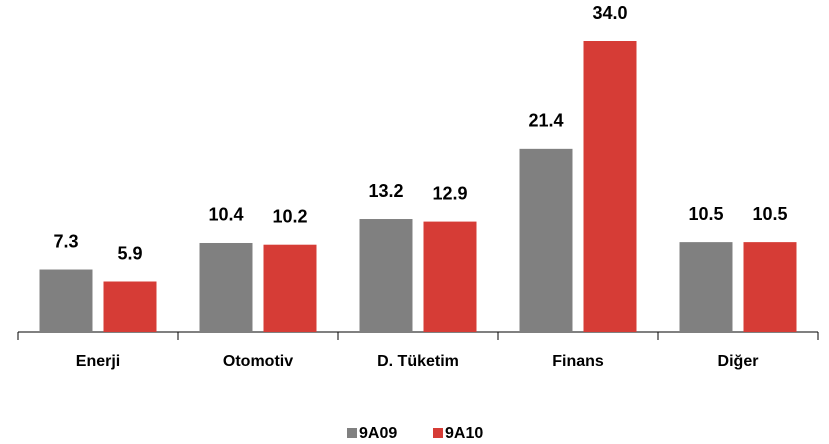 The height and width of the screenshot is (444, 829). I want to click on x-tick-label: Enerji, so click(98, 361).